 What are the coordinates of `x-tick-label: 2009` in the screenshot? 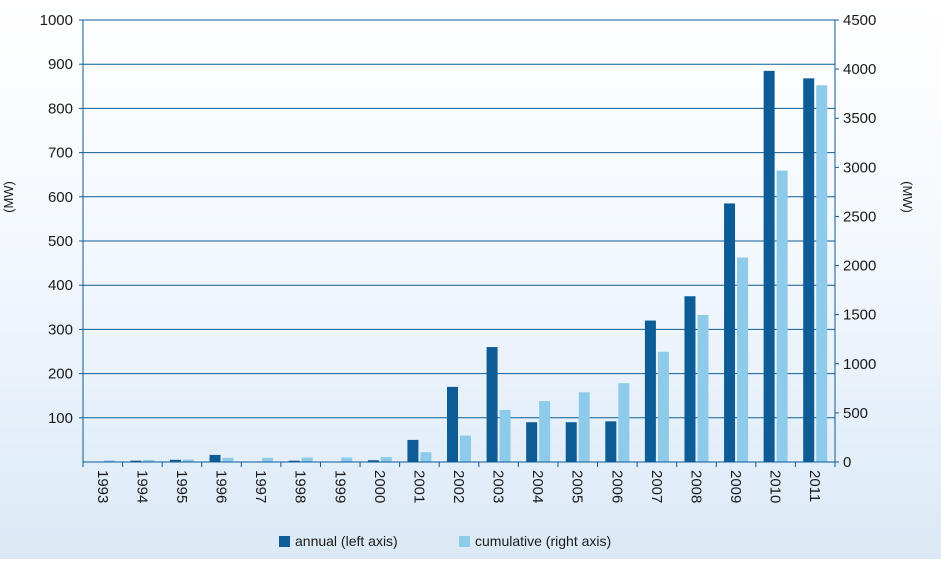 It's located at (735, 486).